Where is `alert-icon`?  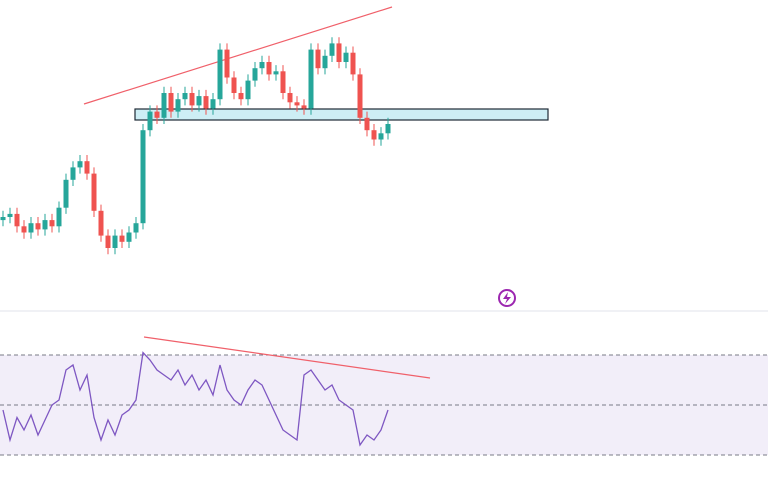 alert-icon is located at coordinates (507, 298).